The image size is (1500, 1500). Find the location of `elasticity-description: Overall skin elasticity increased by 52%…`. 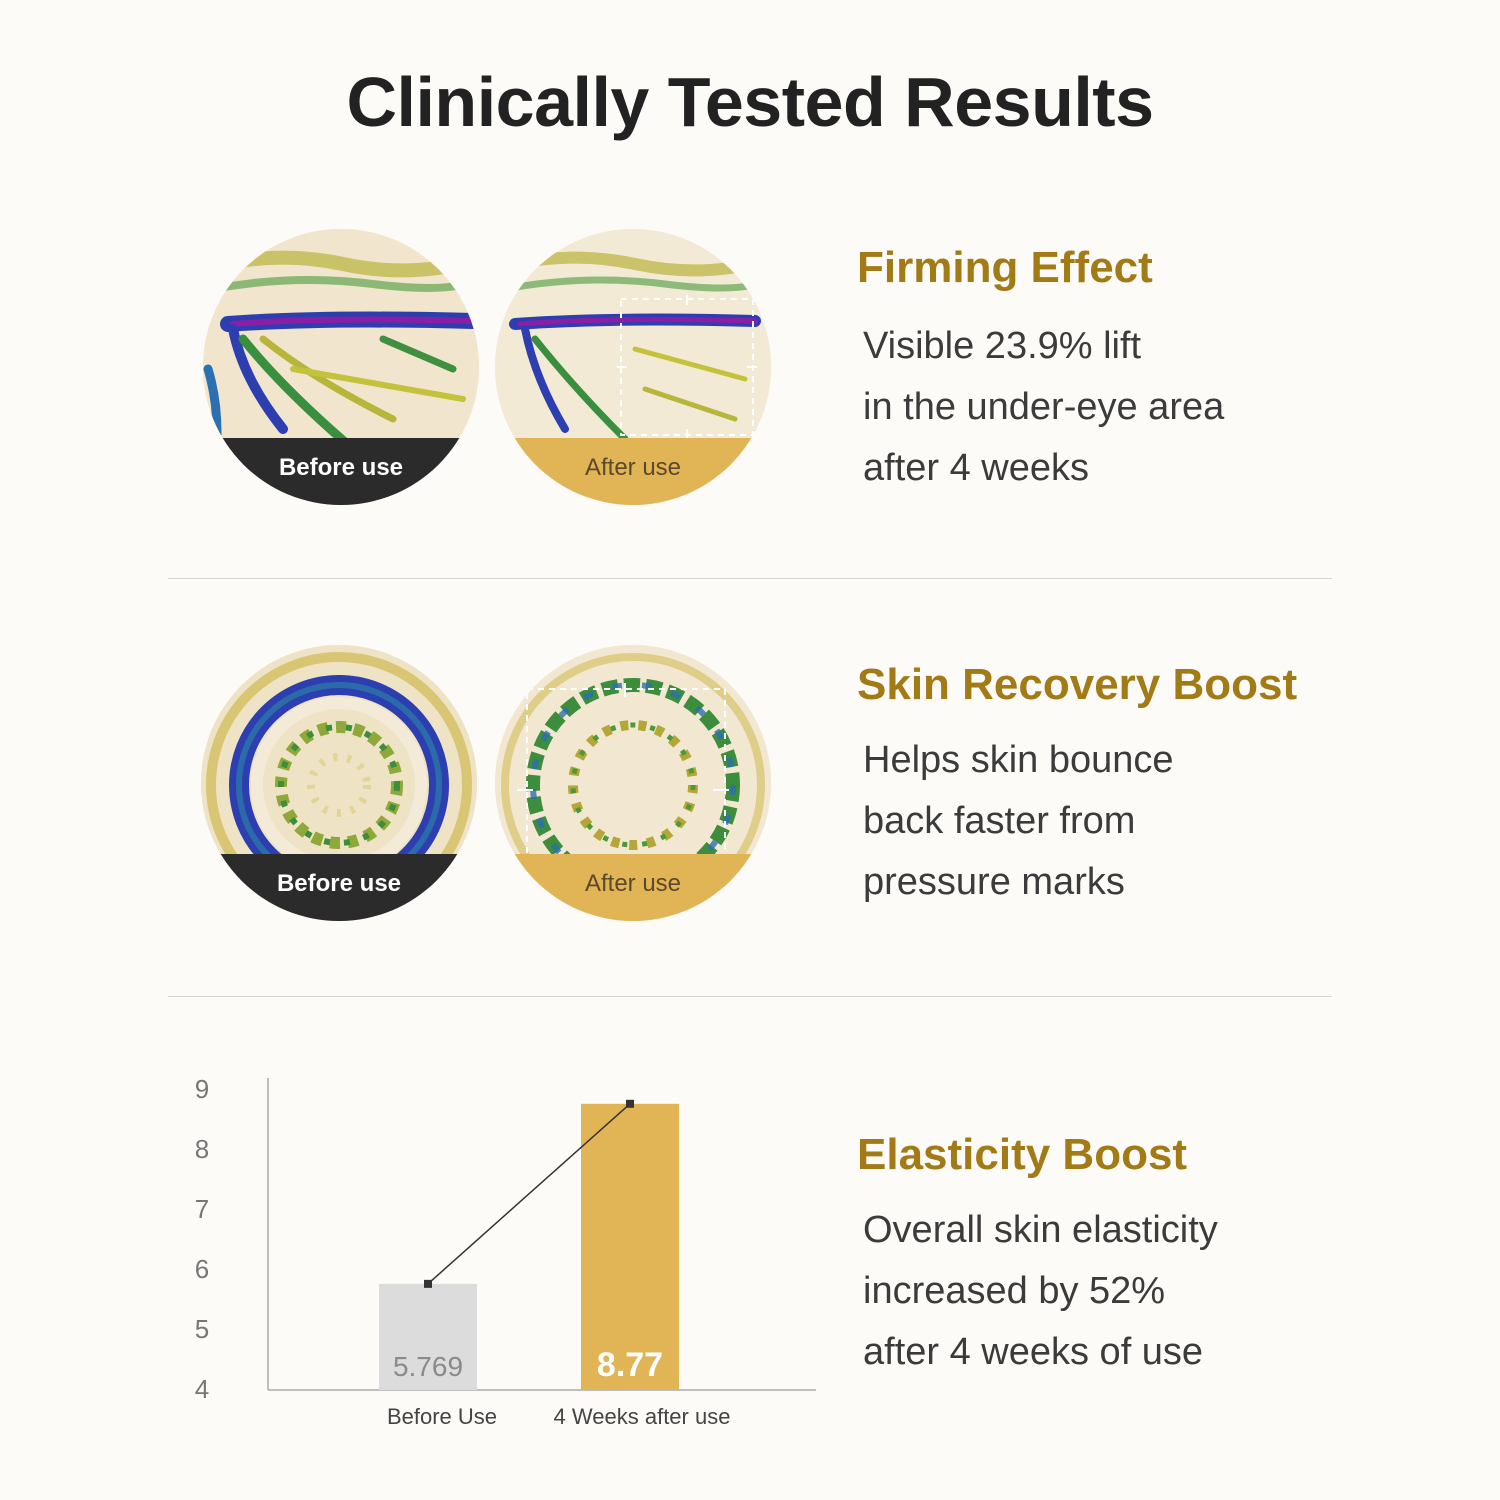

elasticity-description: Overall skin elasticity increased by 52%… is located at coordinates (1040, 1291).